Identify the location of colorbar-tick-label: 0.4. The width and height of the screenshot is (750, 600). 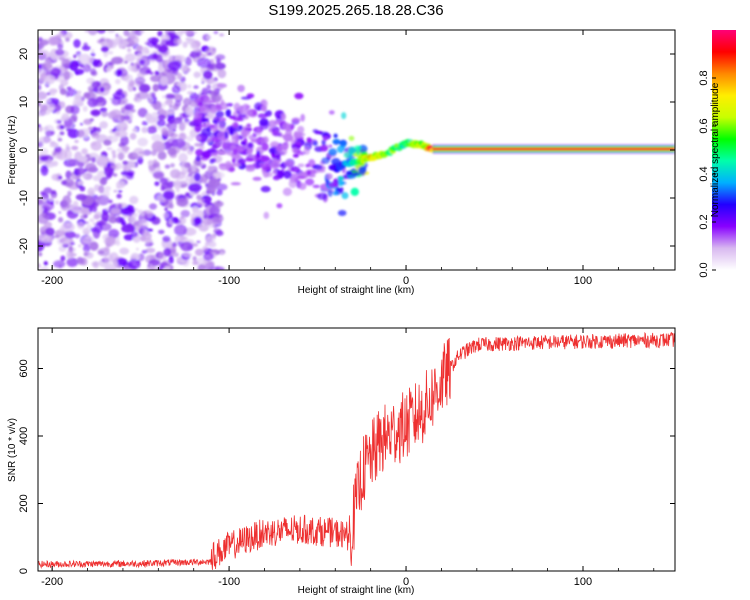
(704, 173).